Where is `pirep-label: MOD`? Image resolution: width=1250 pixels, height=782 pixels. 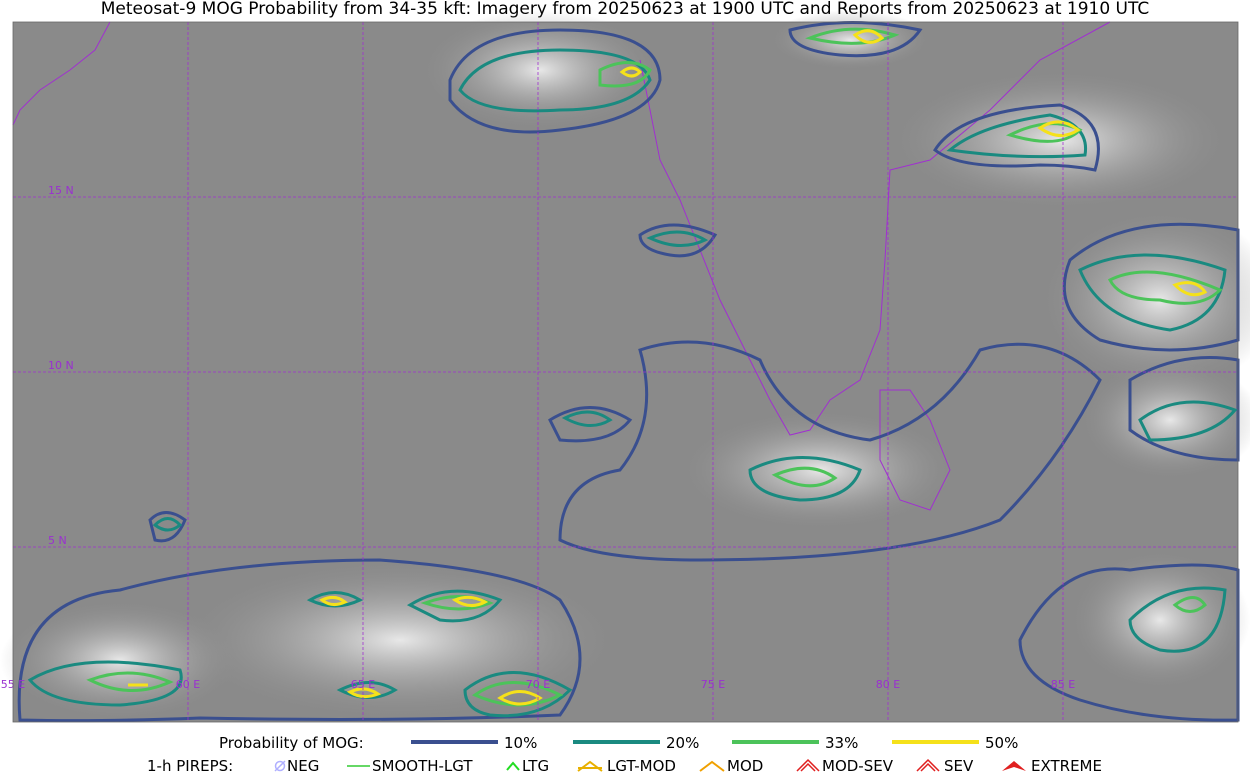 pirep-label: MOD is located at coordinates (745, 766).